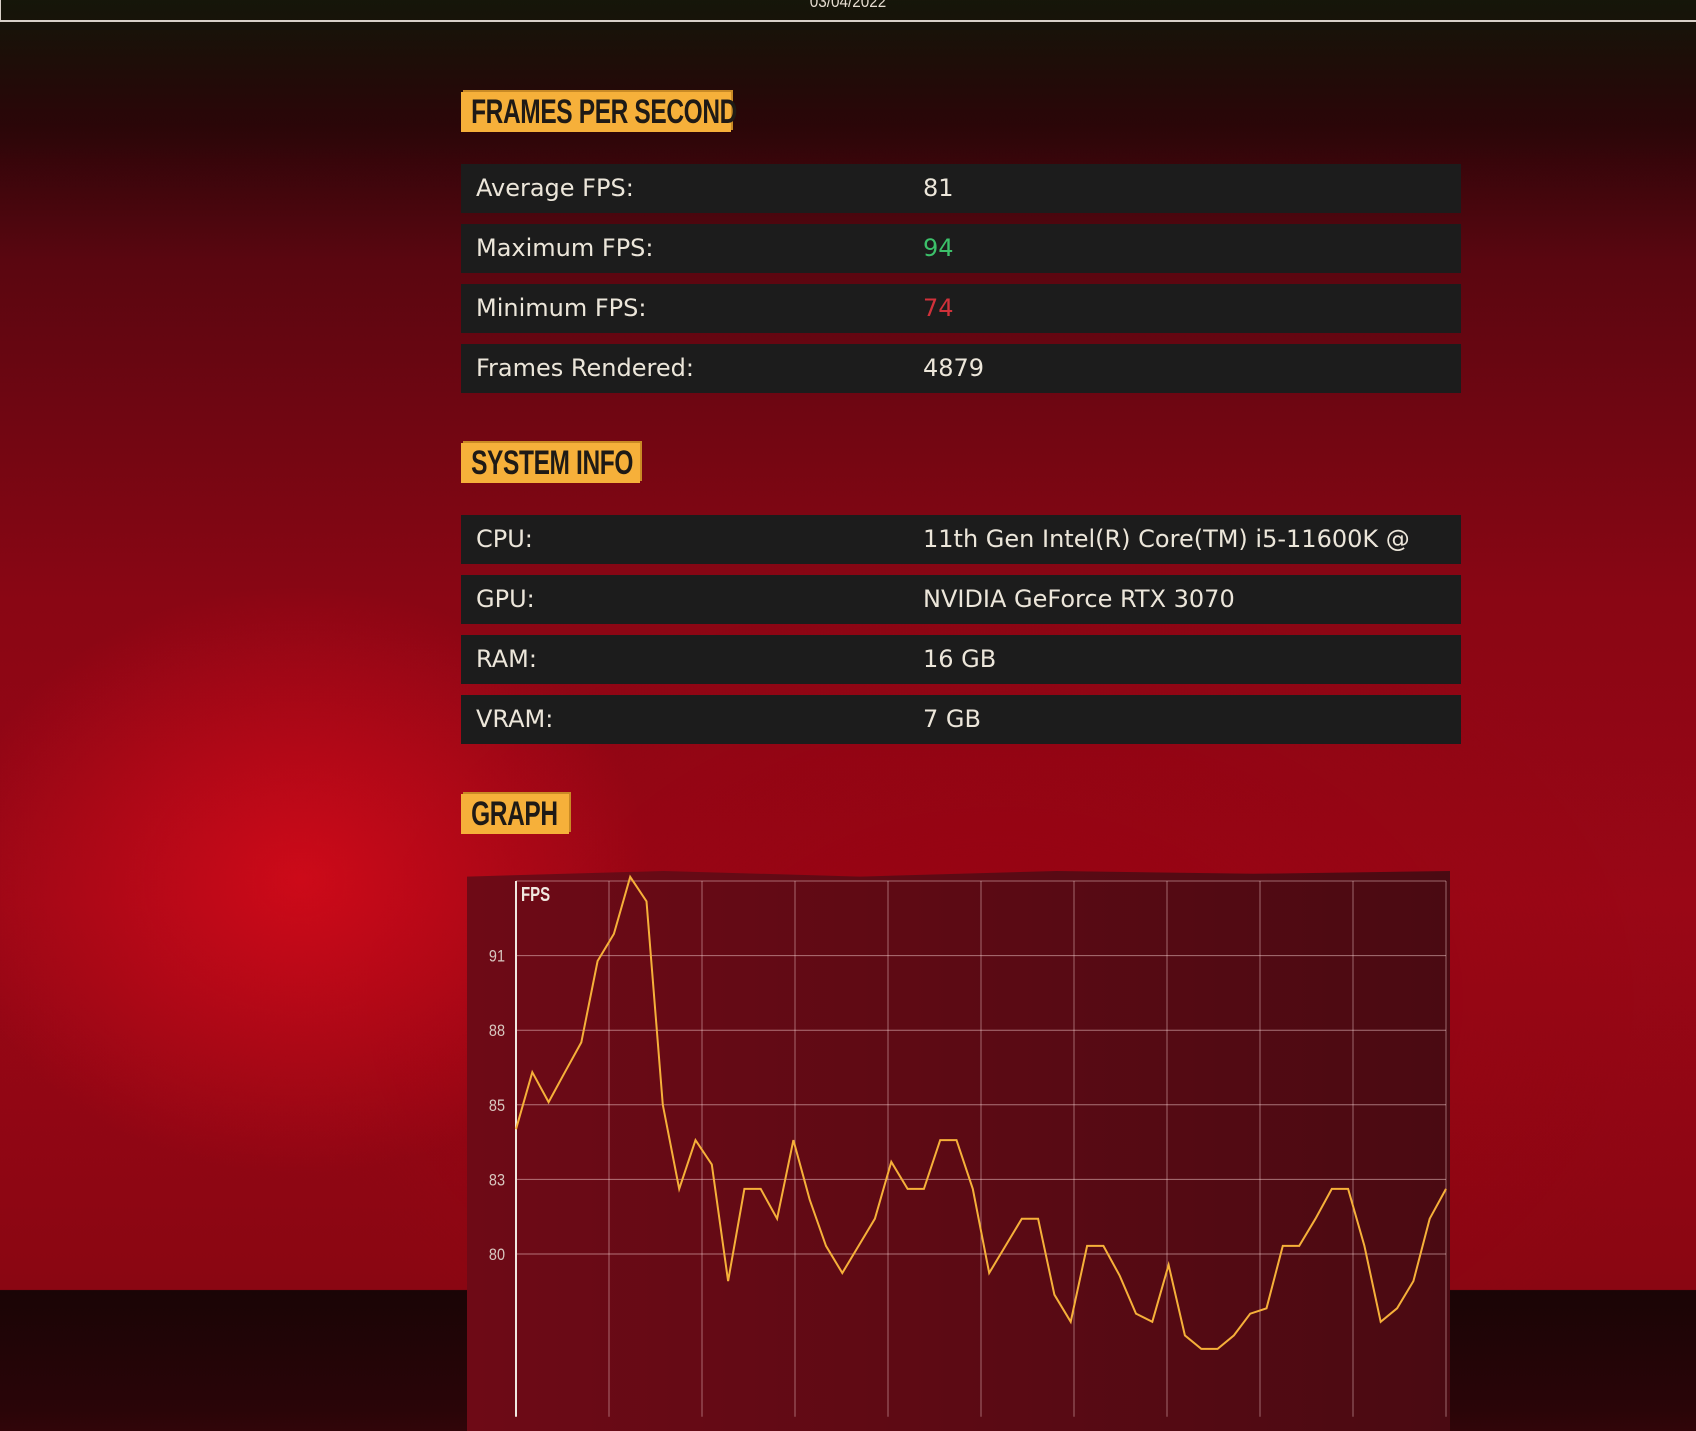  Describe the element at coordinates (497, 1031) in the screenshot. I see `y-tick-label: 88` at that location.